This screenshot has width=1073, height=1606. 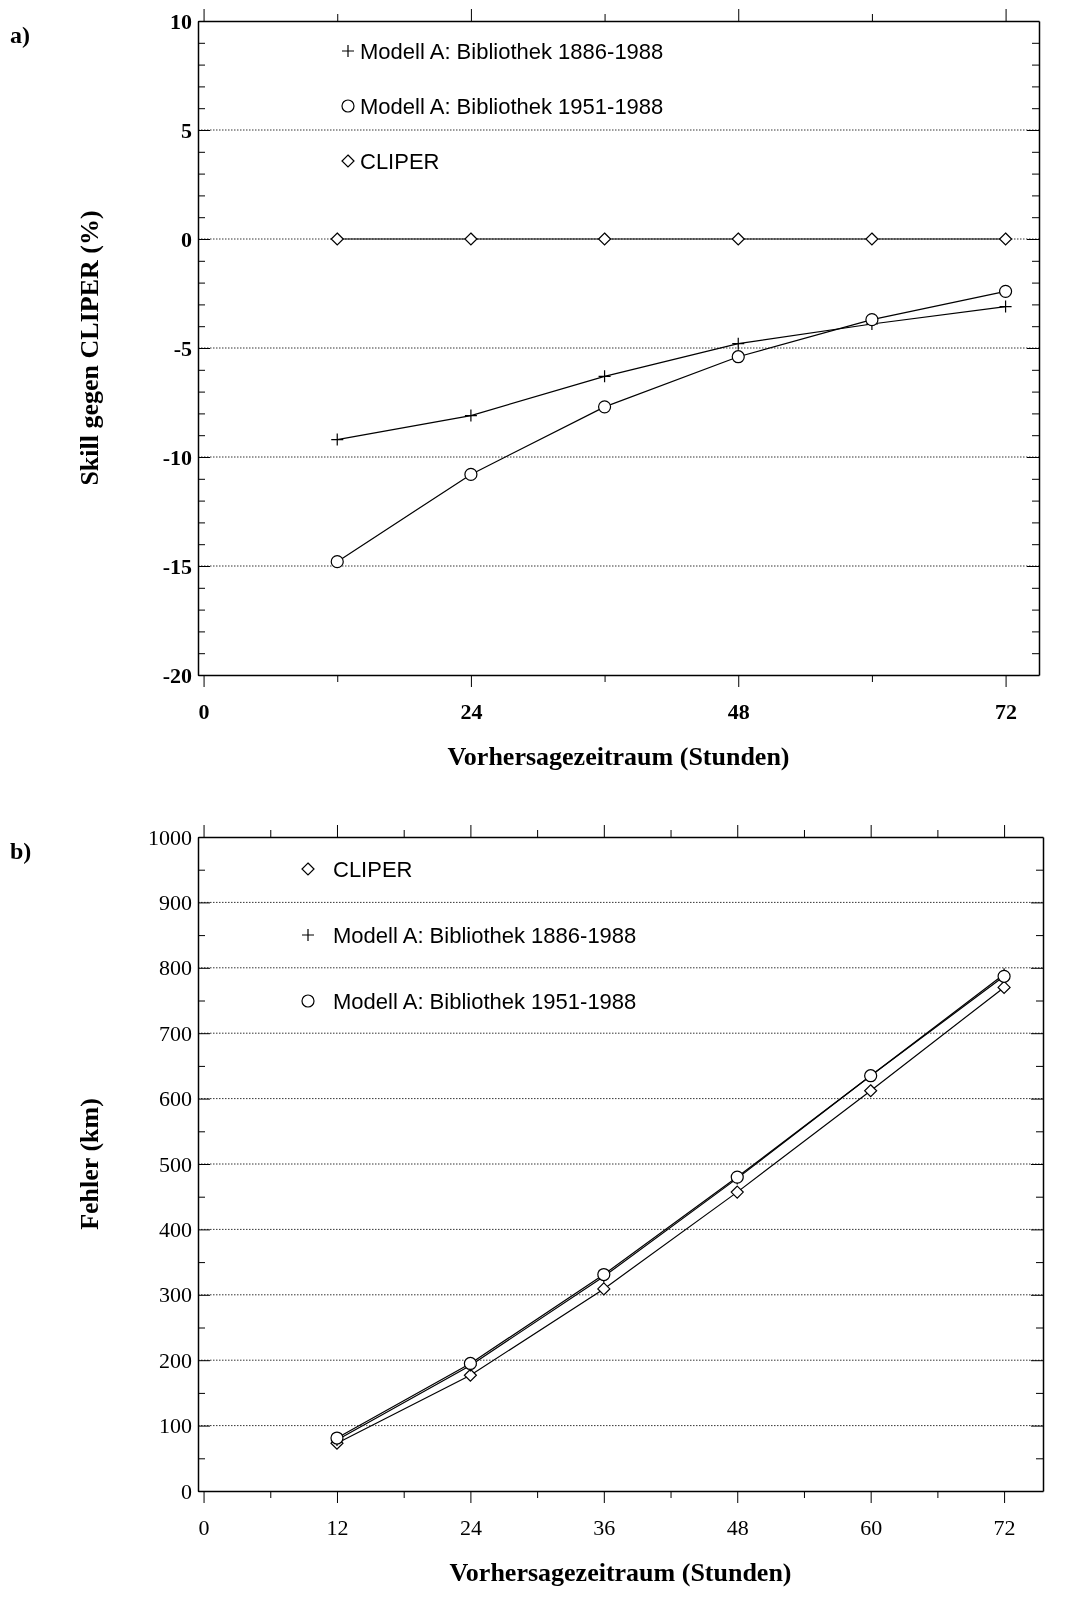 What do you see at coordinates (177, 457) in the screenshot?
I see `y-tick-label: -10` at bounding box center [177, 457].